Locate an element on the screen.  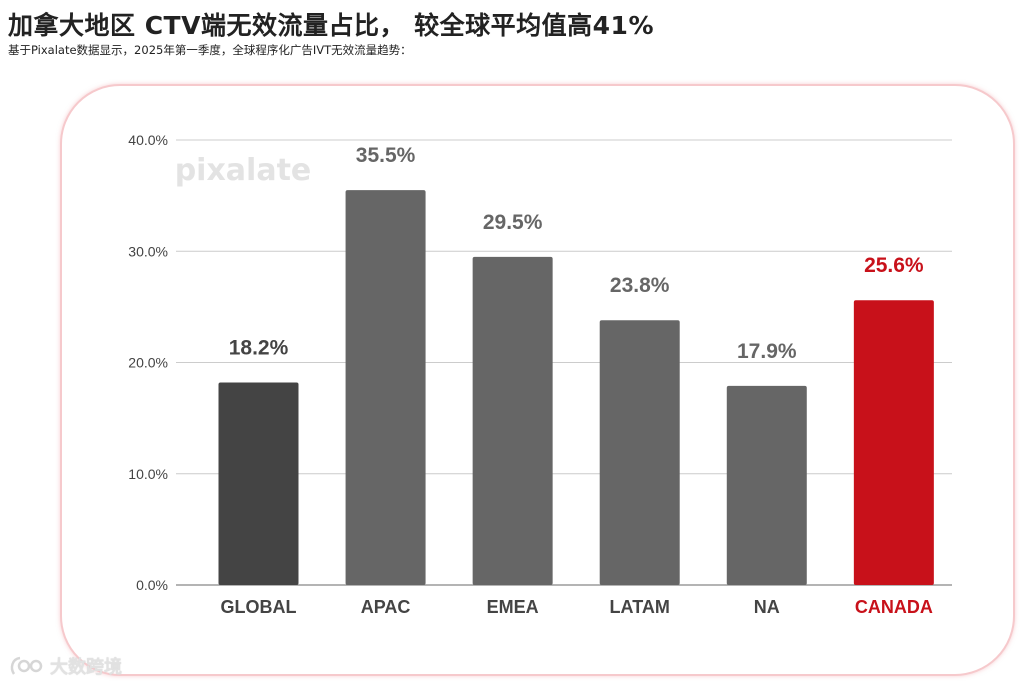
category-label-emea: EMEA is located at coordinates (513, 607).